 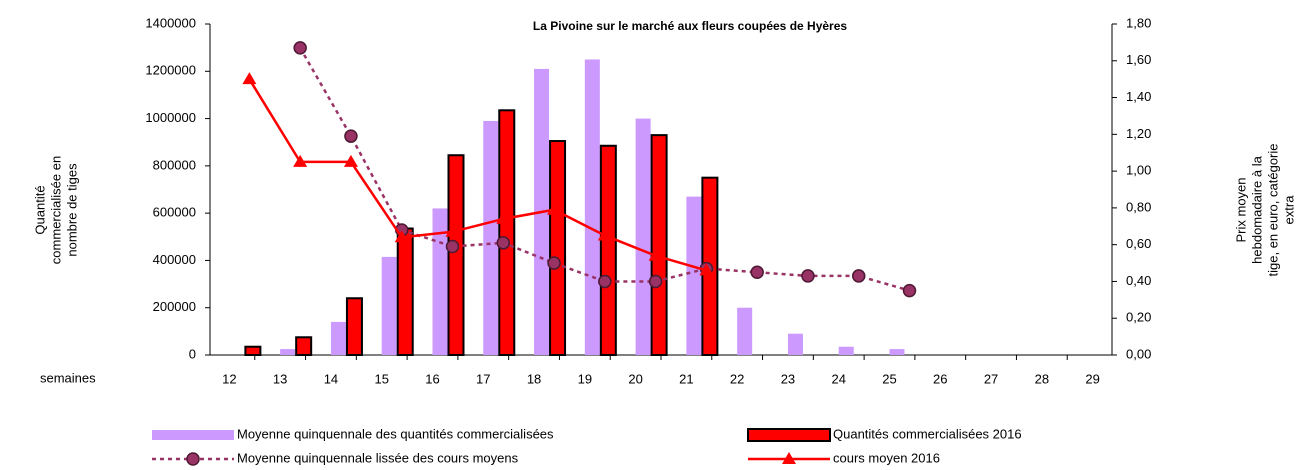 I want to click on y-tick-label: 800000, so click(x=174, y=164).